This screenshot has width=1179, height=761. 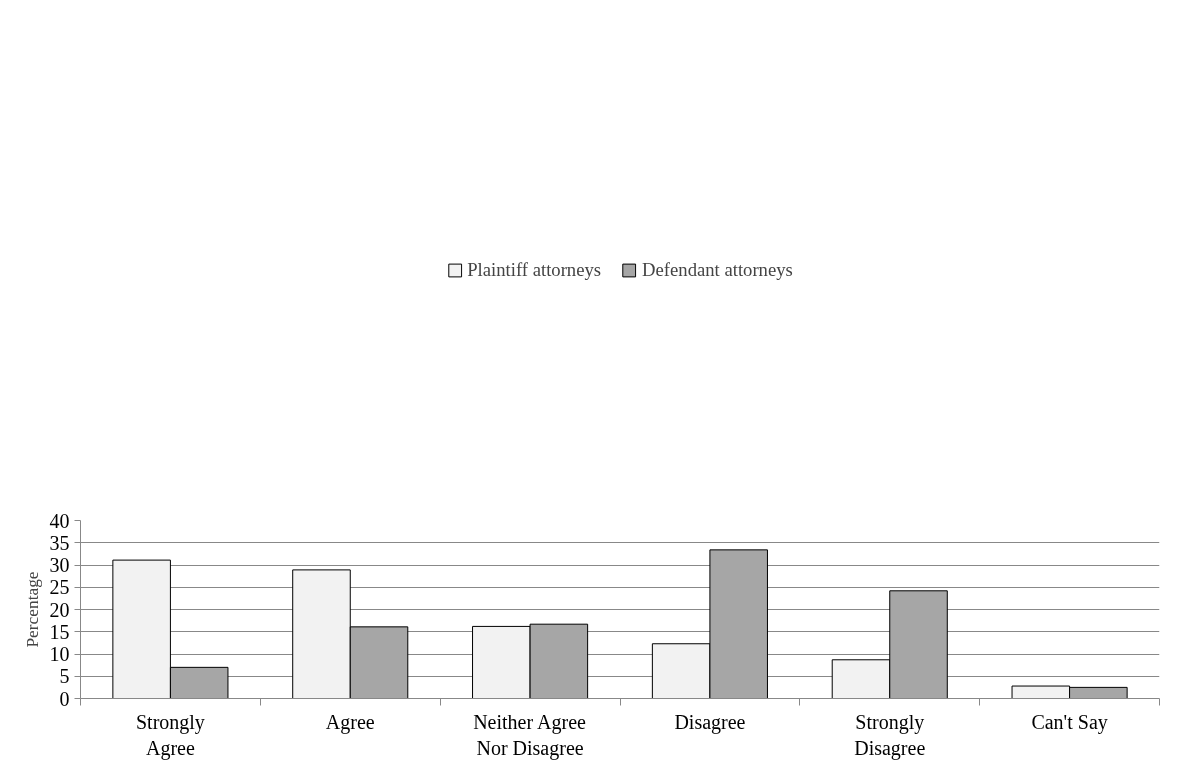 I want to click on y-tick-label: 25, so click(x=59, y=587).